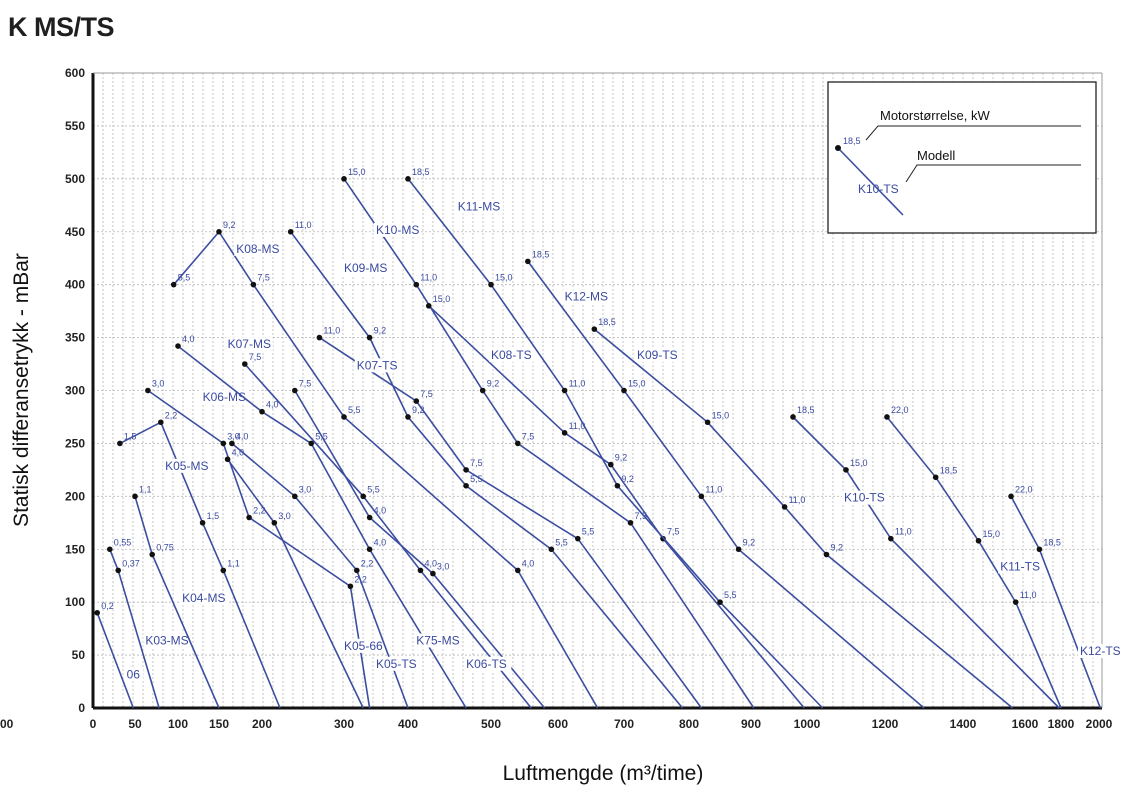 This screenshot has width=1122, height=786. Describe the element at coordinates (75, 496) in the screenshot. I see `y-tick-label: 200` at that location.